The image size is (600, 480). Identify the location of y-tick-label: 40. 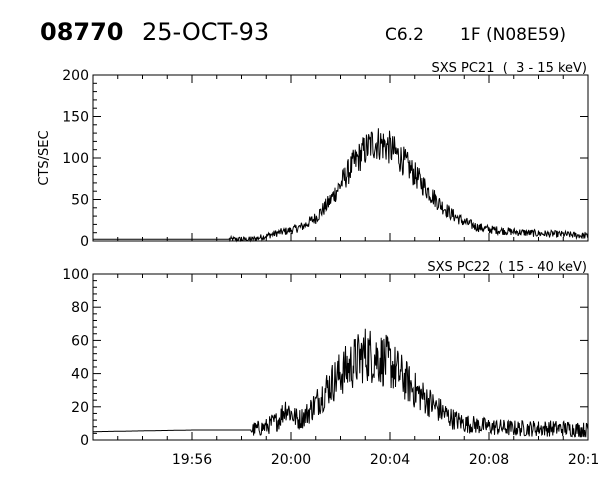
(80, 375).